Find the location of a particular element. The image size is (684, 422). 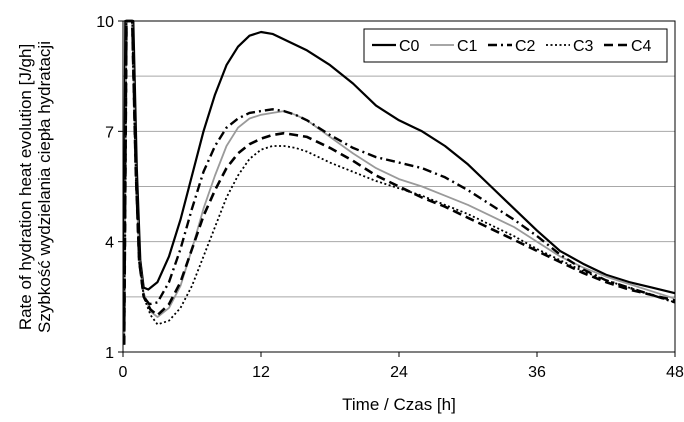

y-tick-label: 1 is located at coordinates (109, 353).